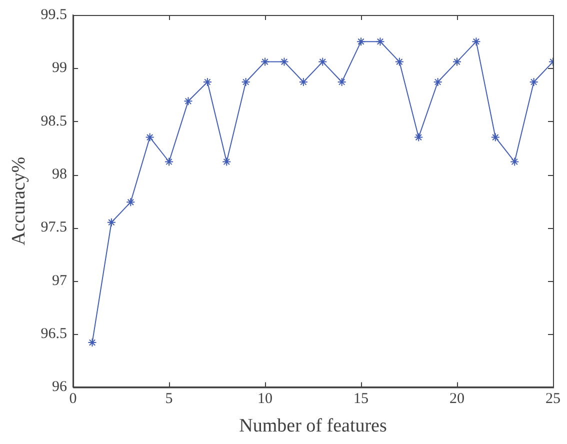  I want to click on y-tick-label: 96.5, so click(54, 334).